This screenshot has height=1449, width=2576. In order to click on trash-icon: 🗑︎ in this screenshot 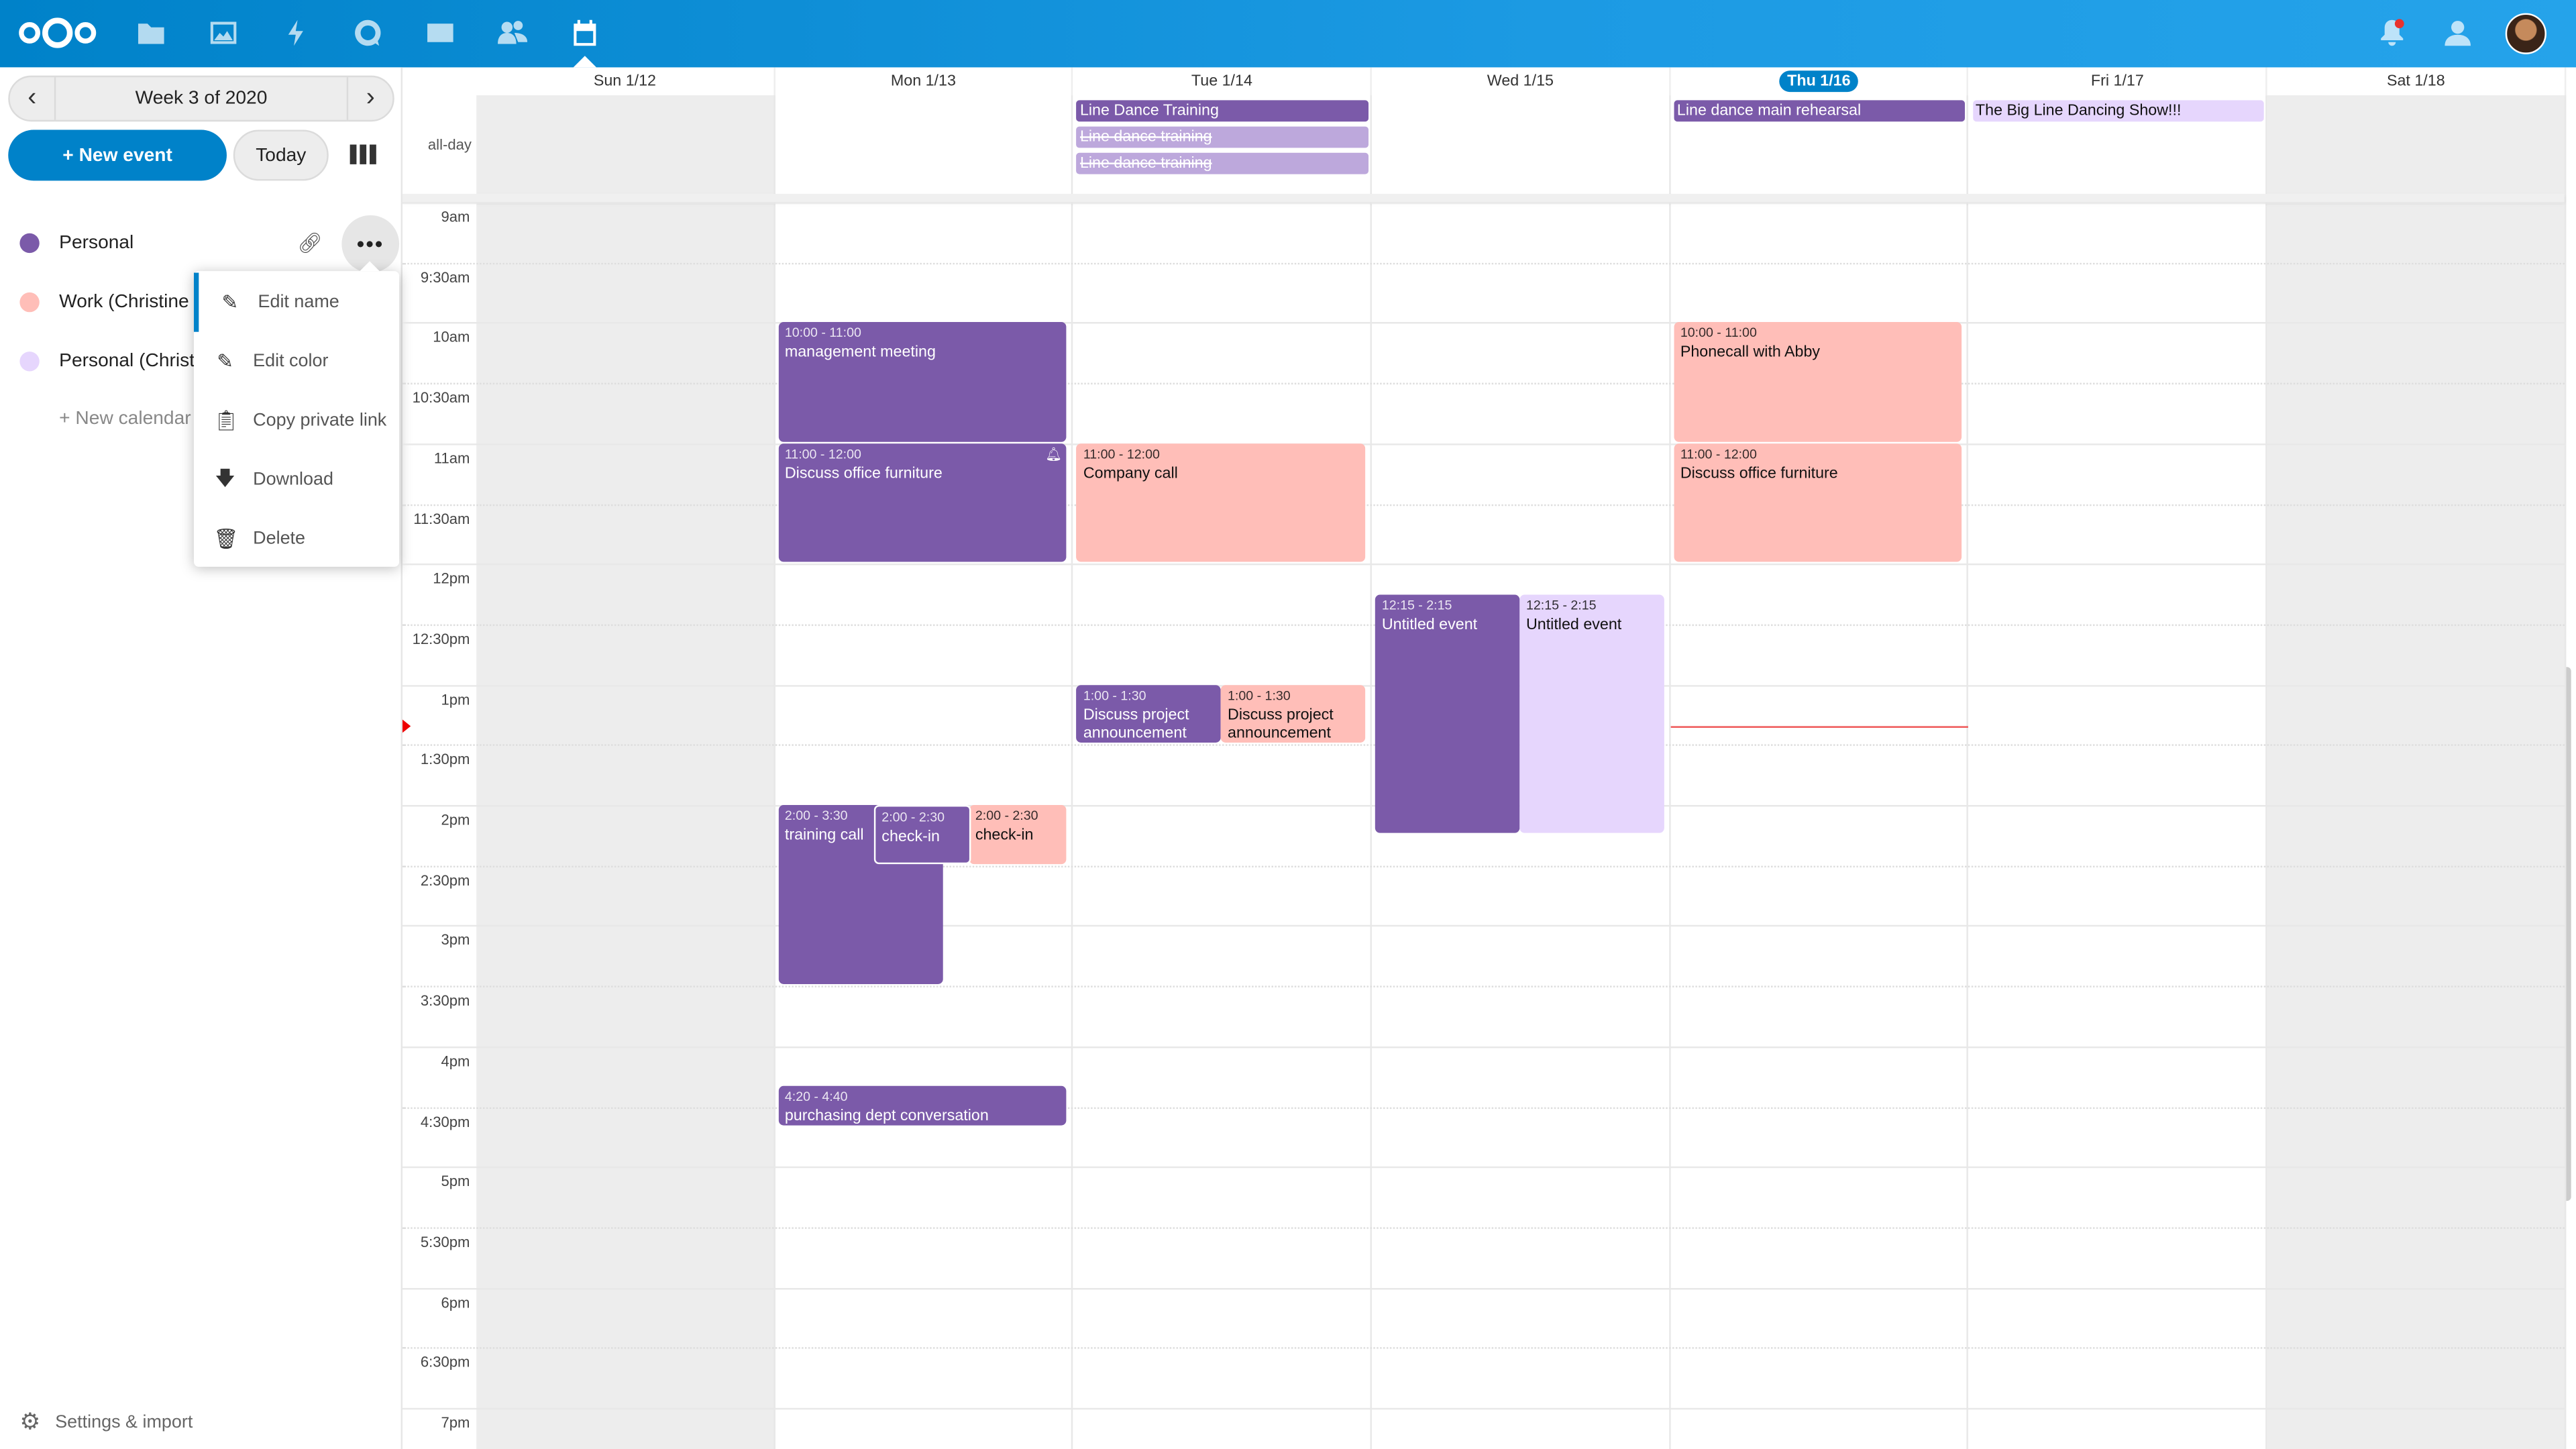, I will do `click(226, 539)`.